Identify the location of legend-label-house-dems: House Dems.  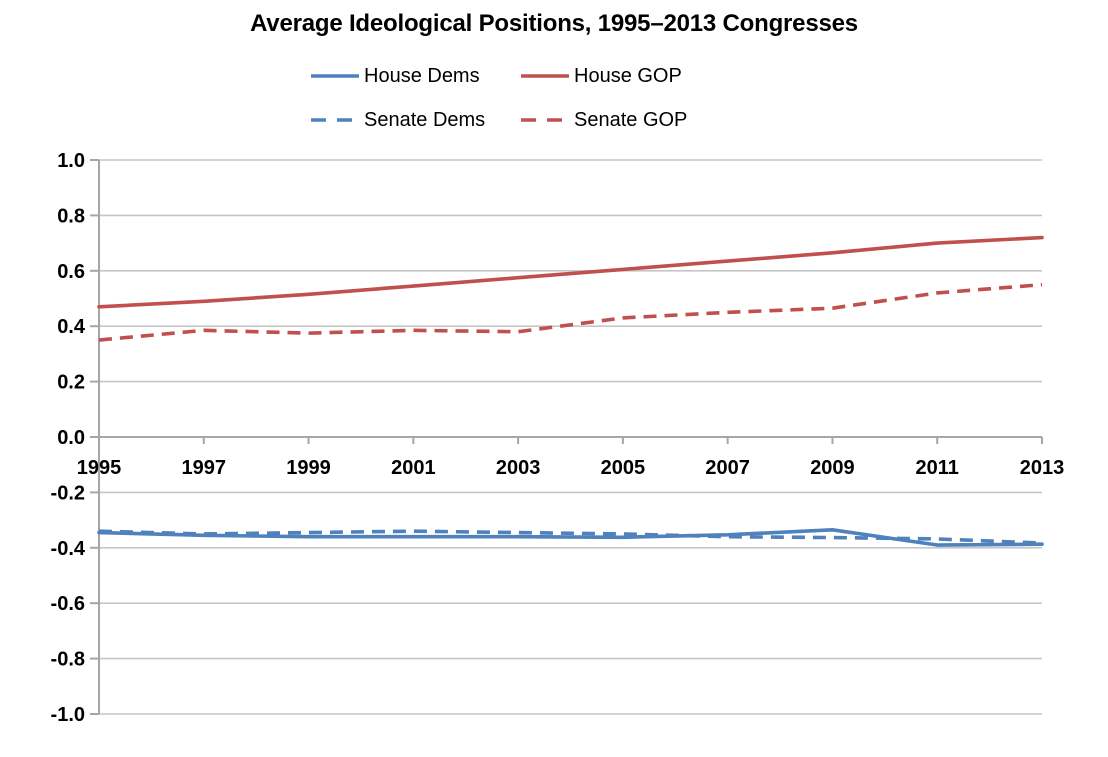
(422, 75).